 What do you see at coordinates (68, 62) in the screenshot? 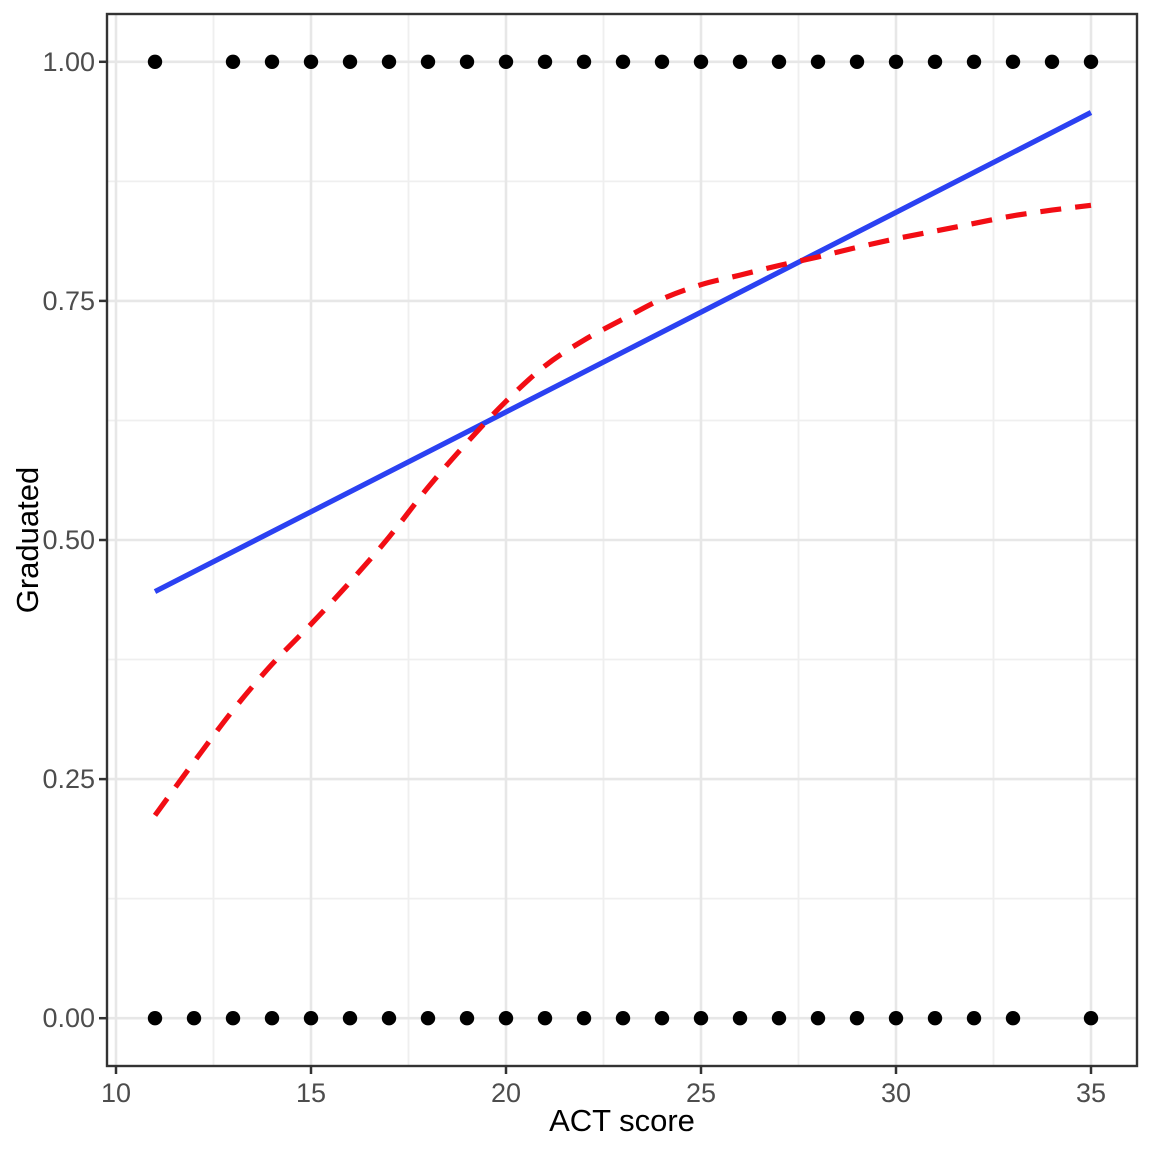
I see `y-tick-label: 1.00` at bounding box center [68, 62].